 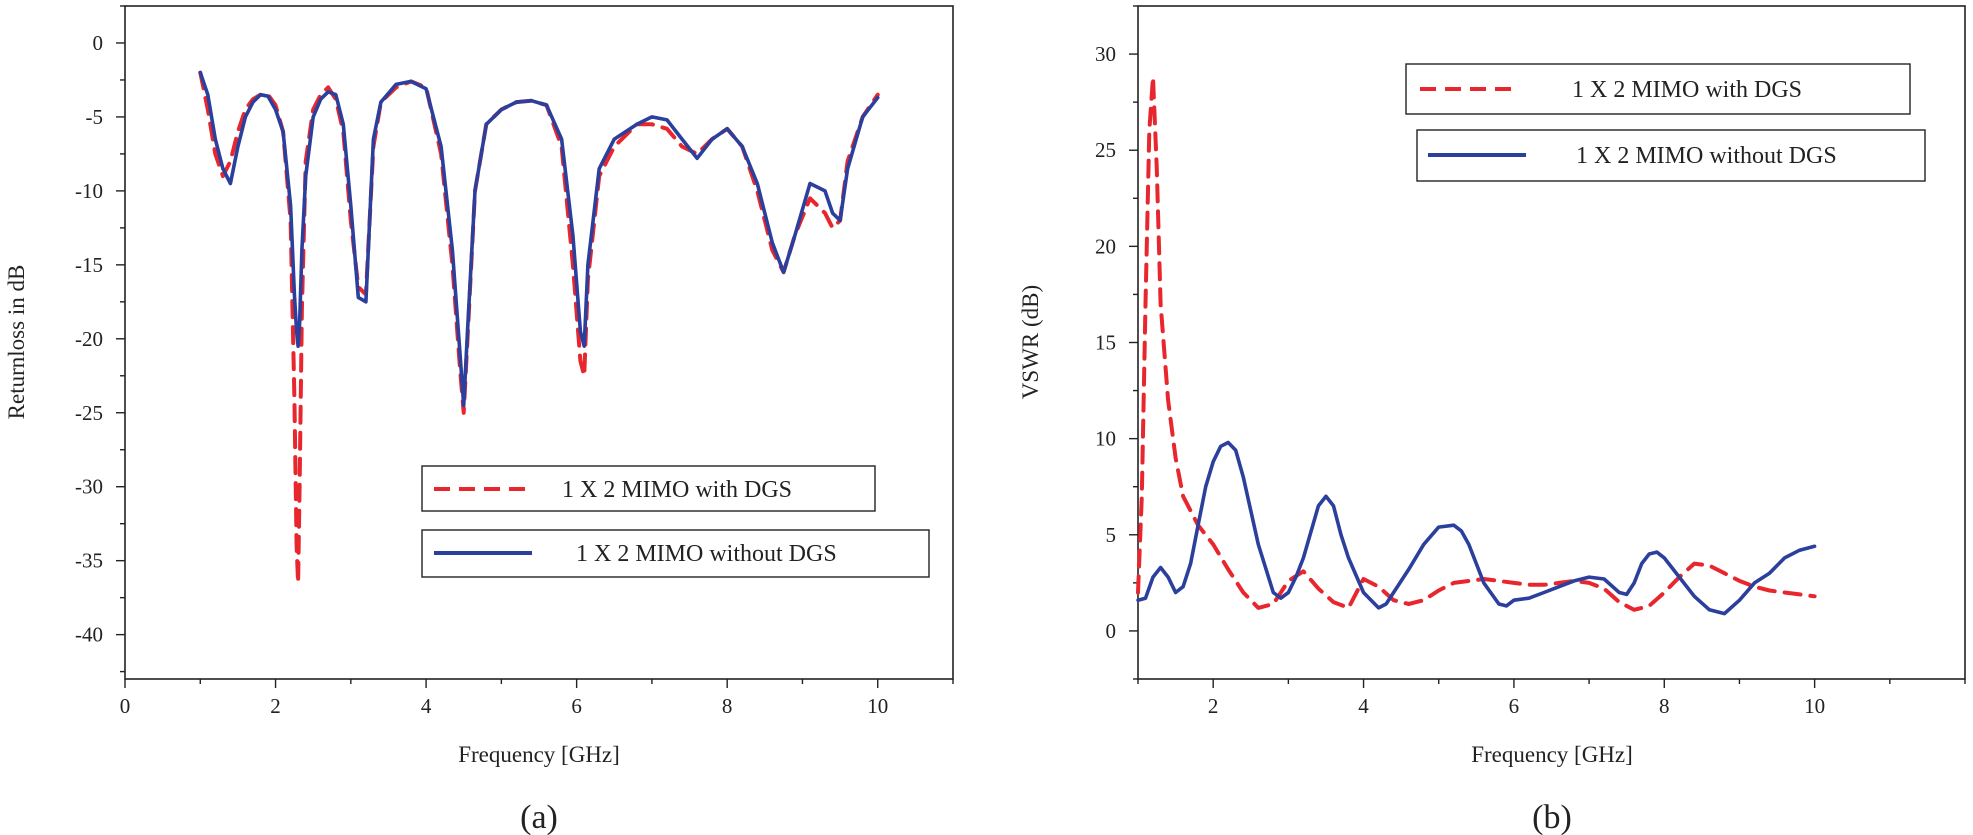 I want to click on panel-b-x-tick-label: 2, so click(x=1213, y=706).